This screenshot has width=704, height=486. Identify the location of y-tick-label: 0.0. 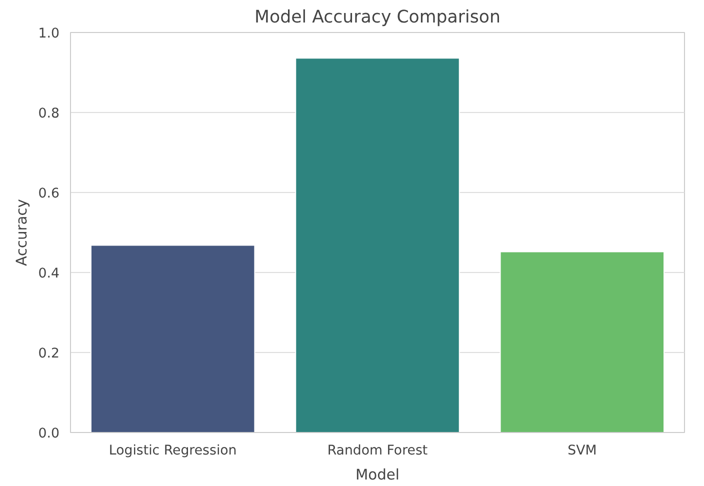
(49, 434).